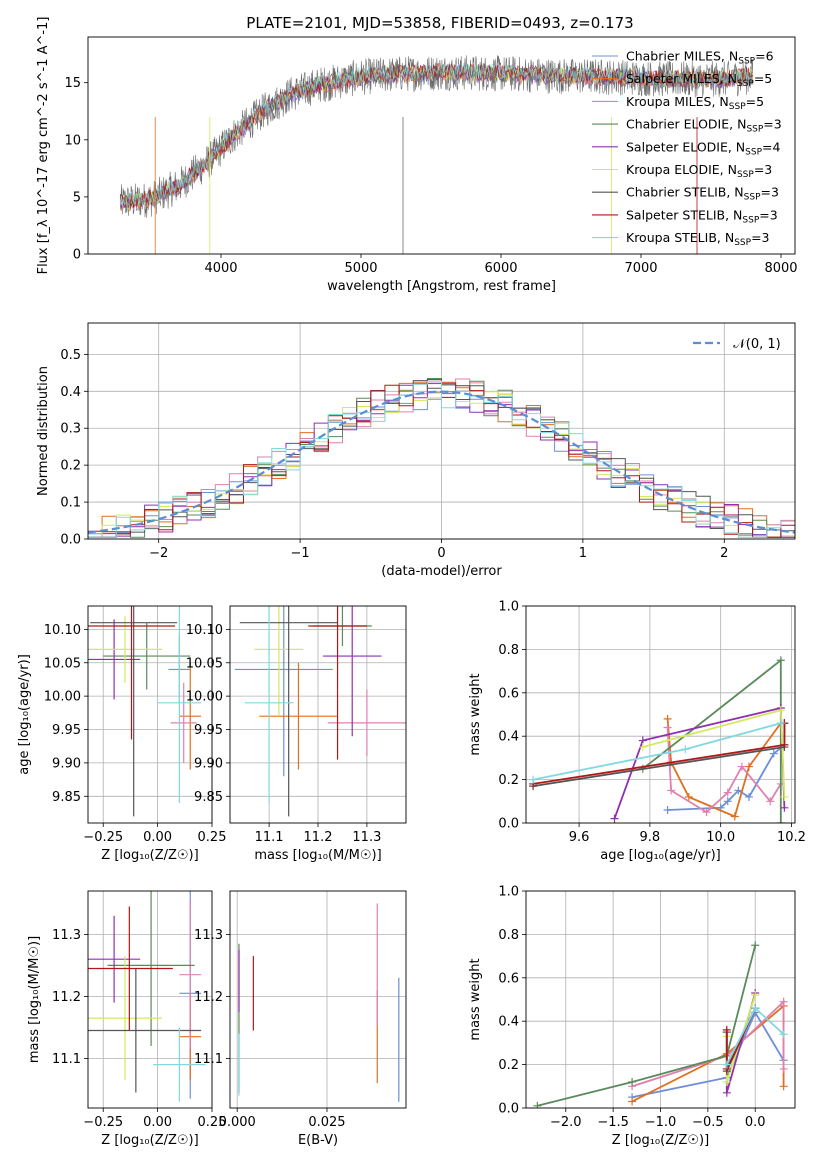 This screenshot has width=819, height=1170. Describe the element at coordinates (77, 255) in the screenshot. I see `y-tick-label: 0` at that location.